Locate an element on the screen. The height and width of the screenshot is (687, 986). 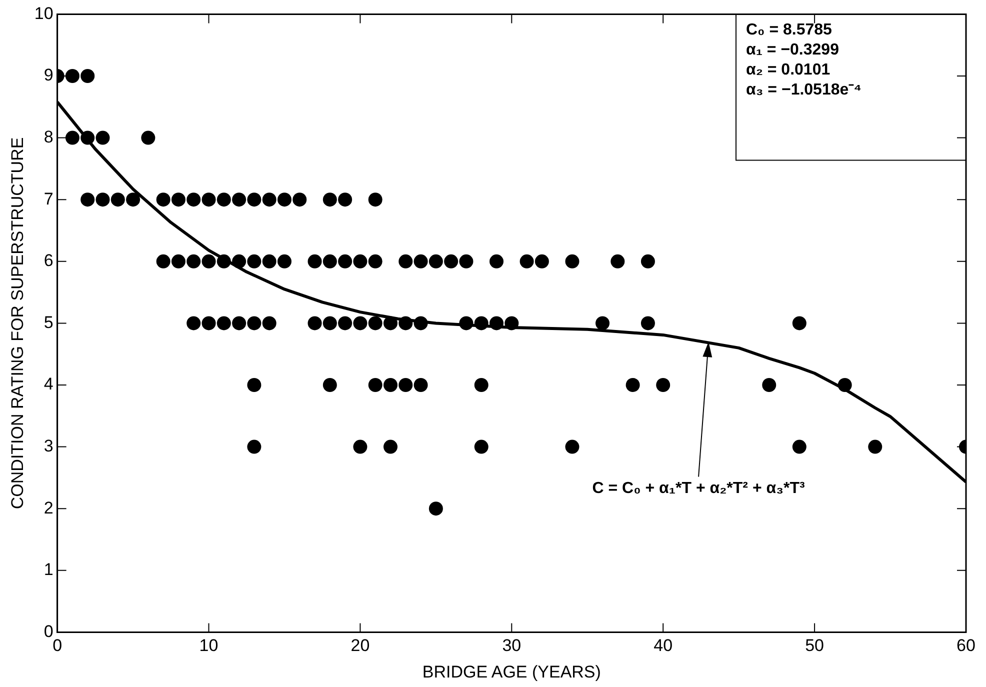
annotation: C₀ = 8.5785 is located at coordinates (789, 30).